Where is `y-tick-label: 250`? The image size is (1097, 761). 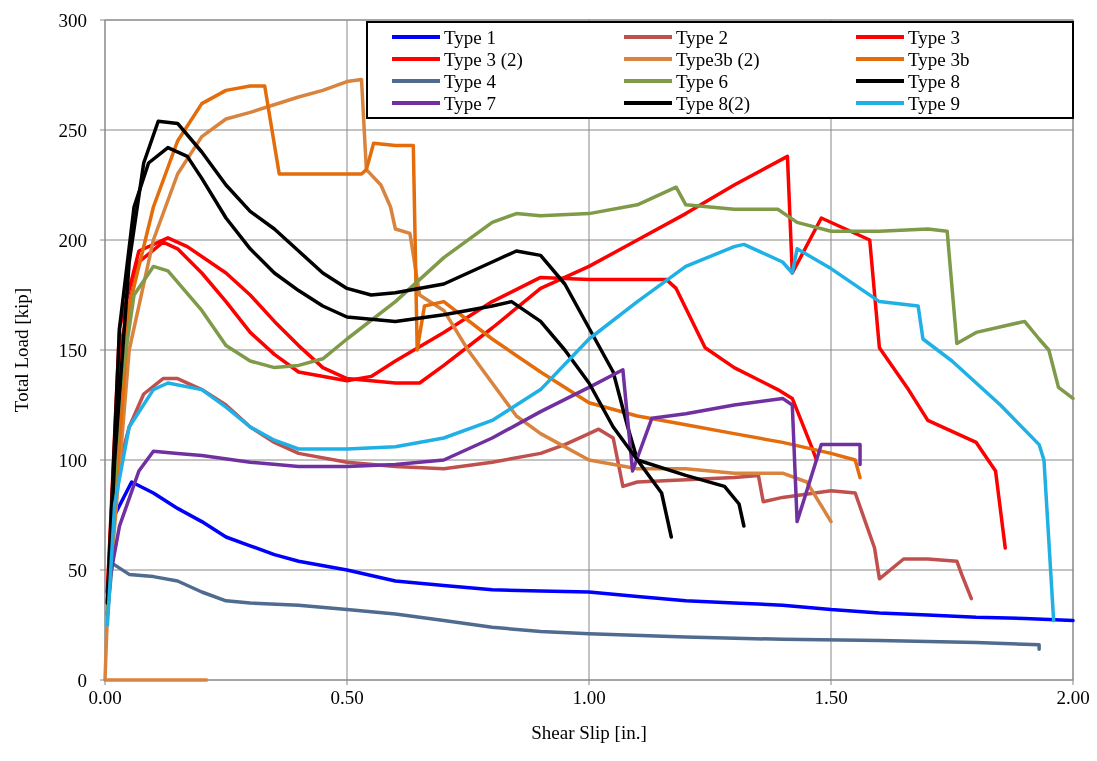
y-tick-label: 250 is located at coordinates (72, 130).